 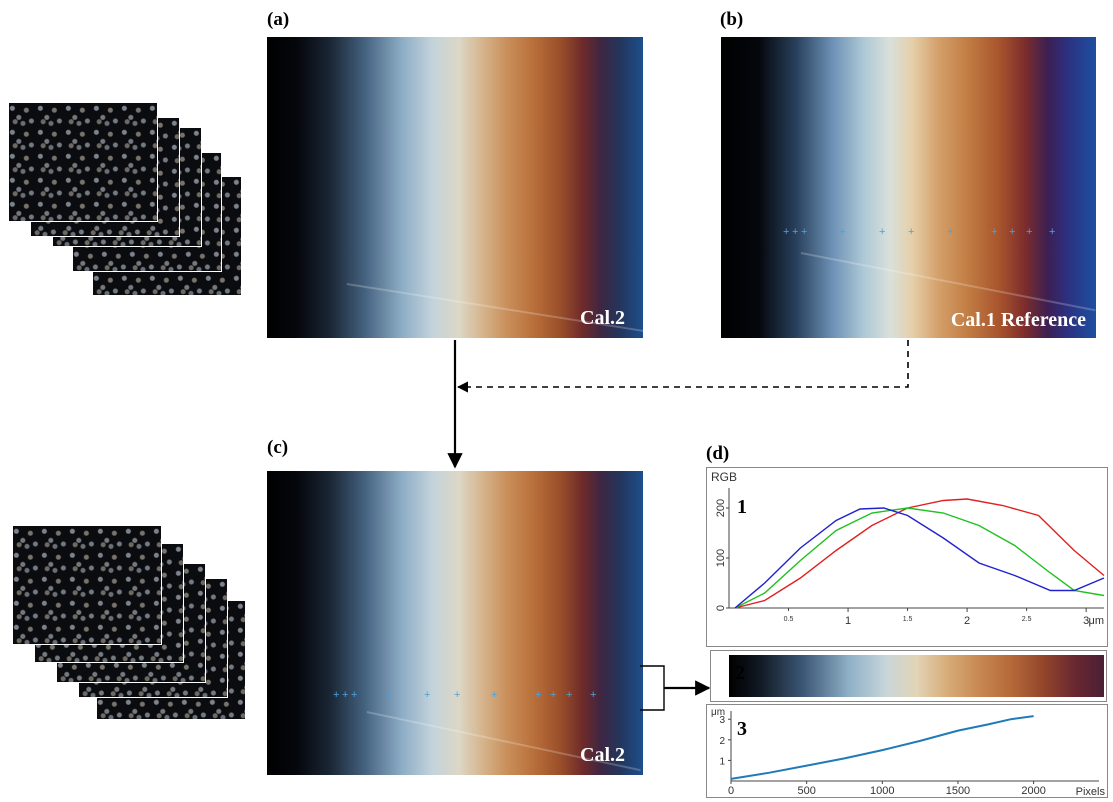 What do you see at coordinates (722, 741) in the screenshot?
I see `y-tick-label: 2` at bounding box center [722, 741].